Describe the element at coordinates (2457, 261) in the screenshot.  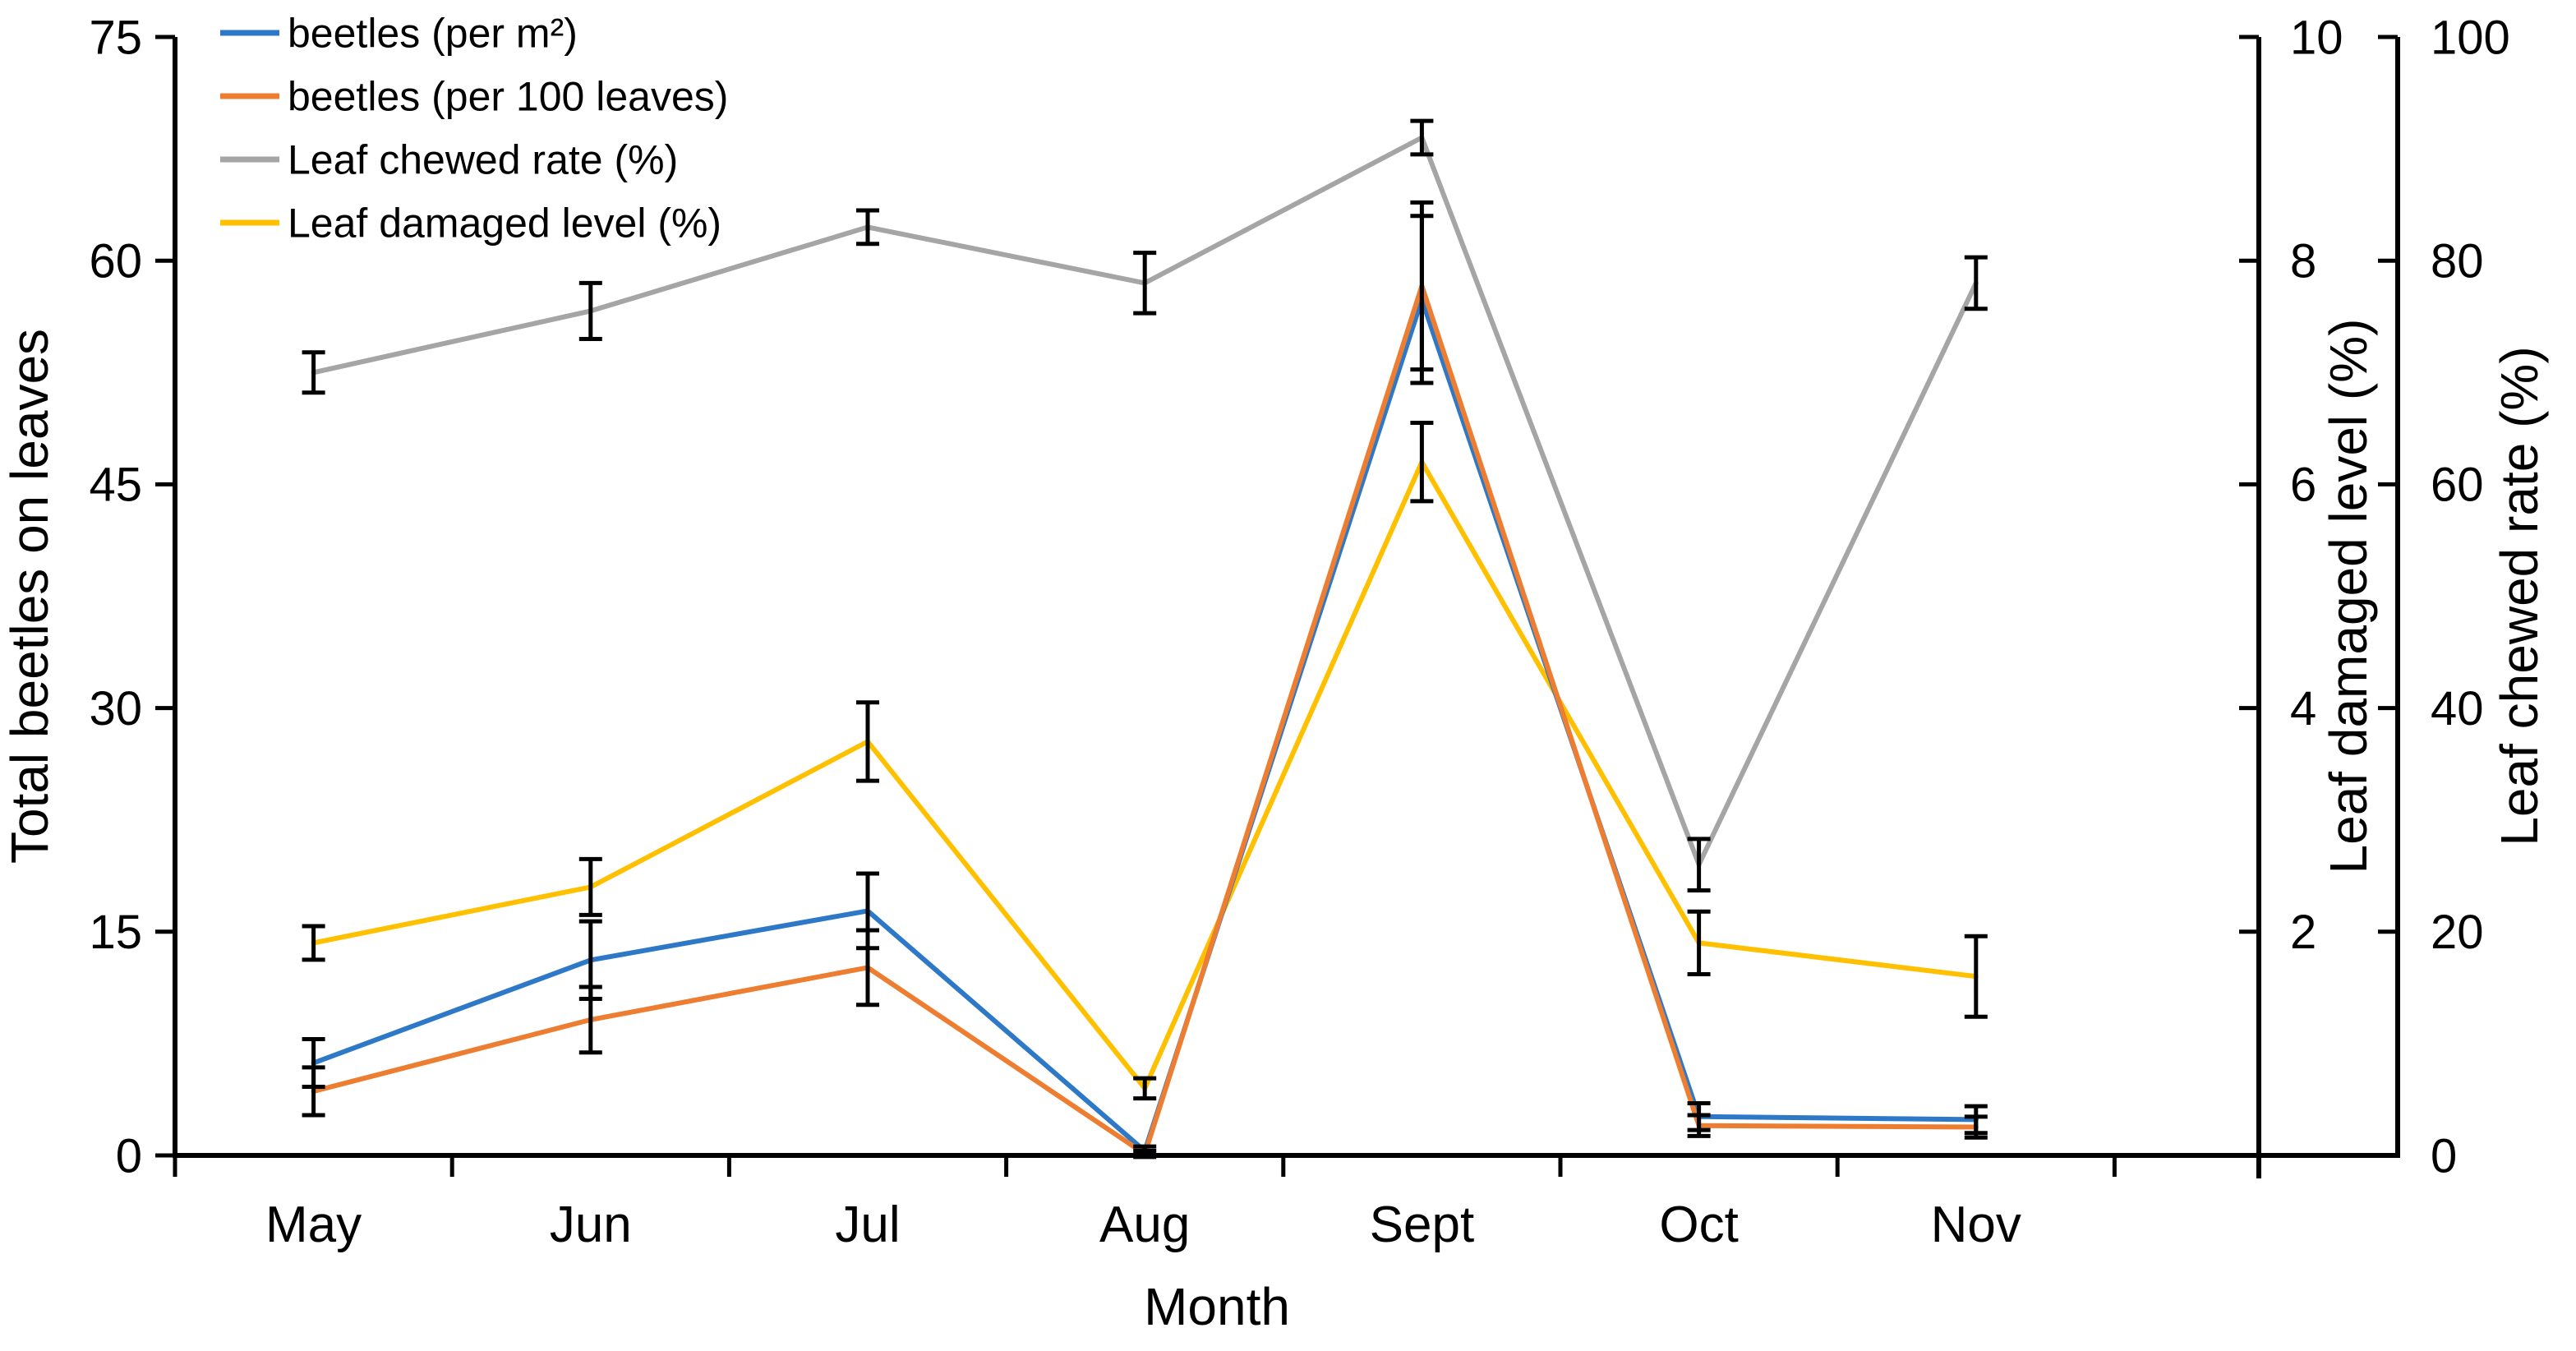
I see `right-outer-axis-tick-label: 80` at that location.